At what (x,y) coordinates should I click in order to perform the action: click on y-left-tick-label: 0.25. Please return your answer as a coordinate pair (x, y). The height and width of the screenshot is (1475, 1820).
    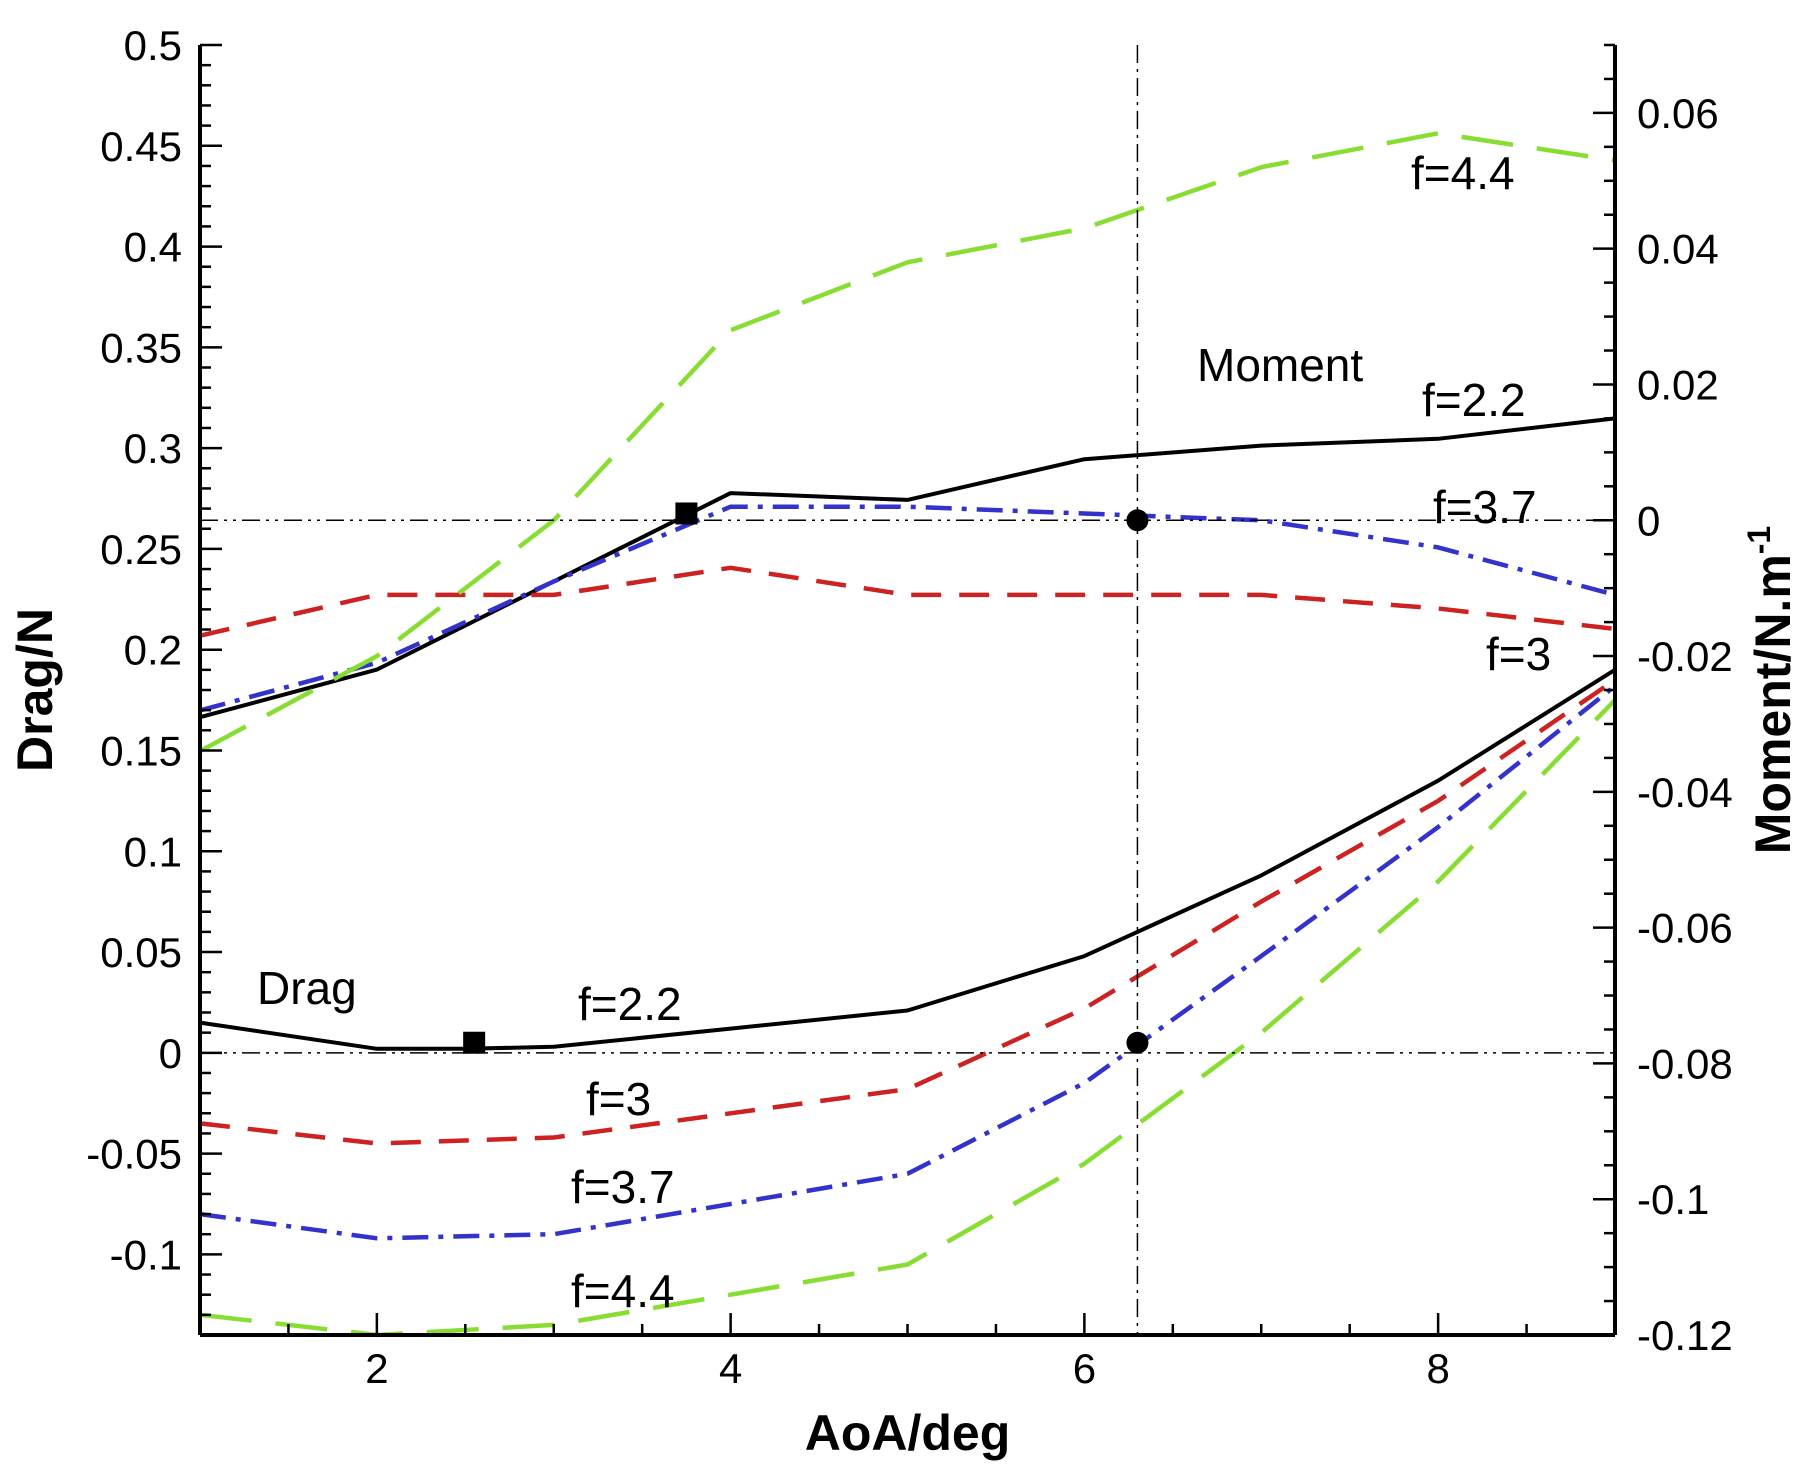
    Looking at the image, I should click on (141, 549).